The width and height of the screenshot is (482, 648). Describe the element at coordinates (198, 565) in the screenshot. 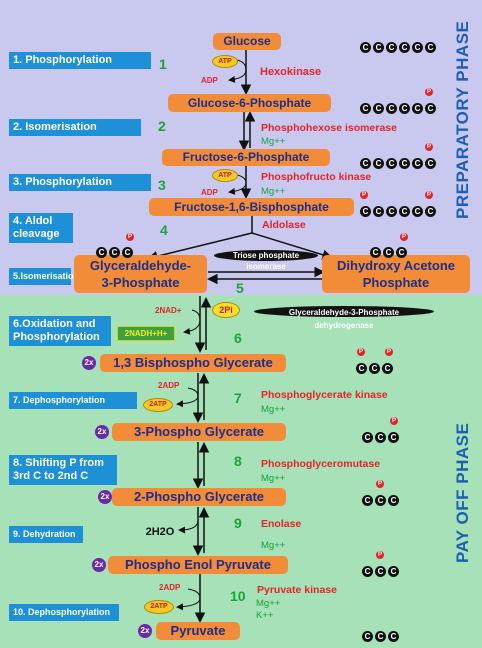

I see `metabolite-phosphoenolpyruvate: Phospho Enol Pyruvate` at that location.